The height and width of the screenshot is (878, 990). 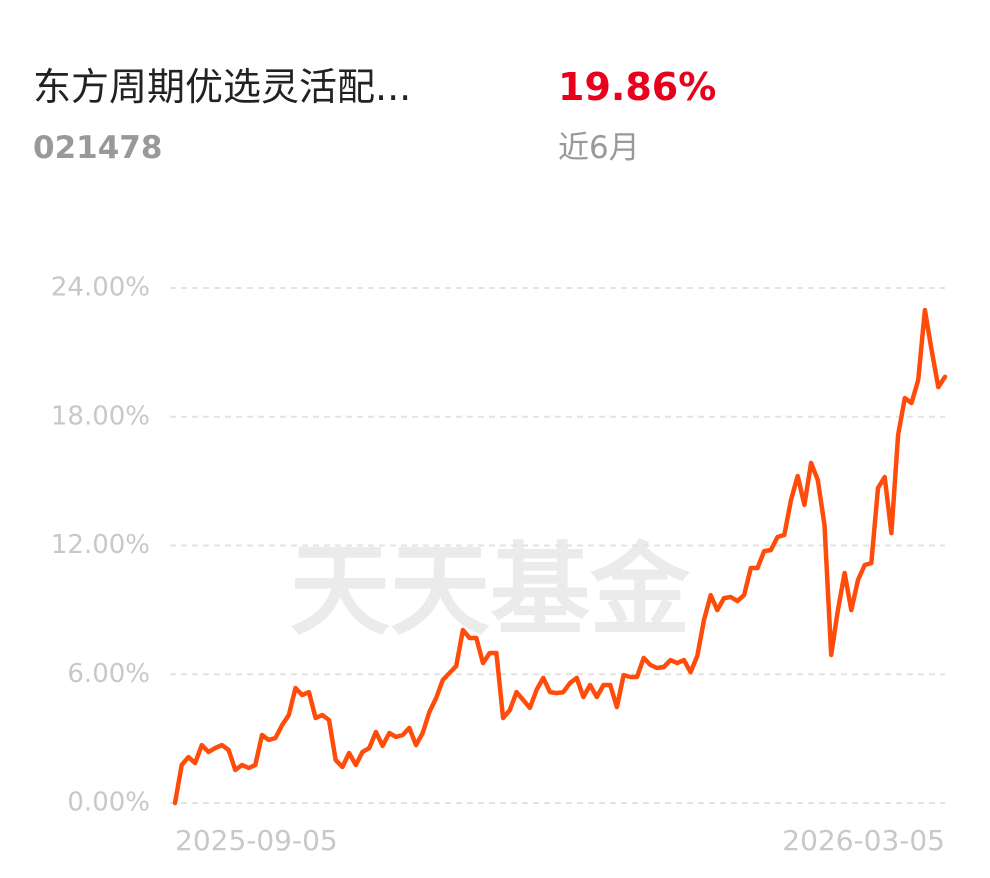 I want to click on y-tick-label: 0.00%, so click(x=108, y=803).